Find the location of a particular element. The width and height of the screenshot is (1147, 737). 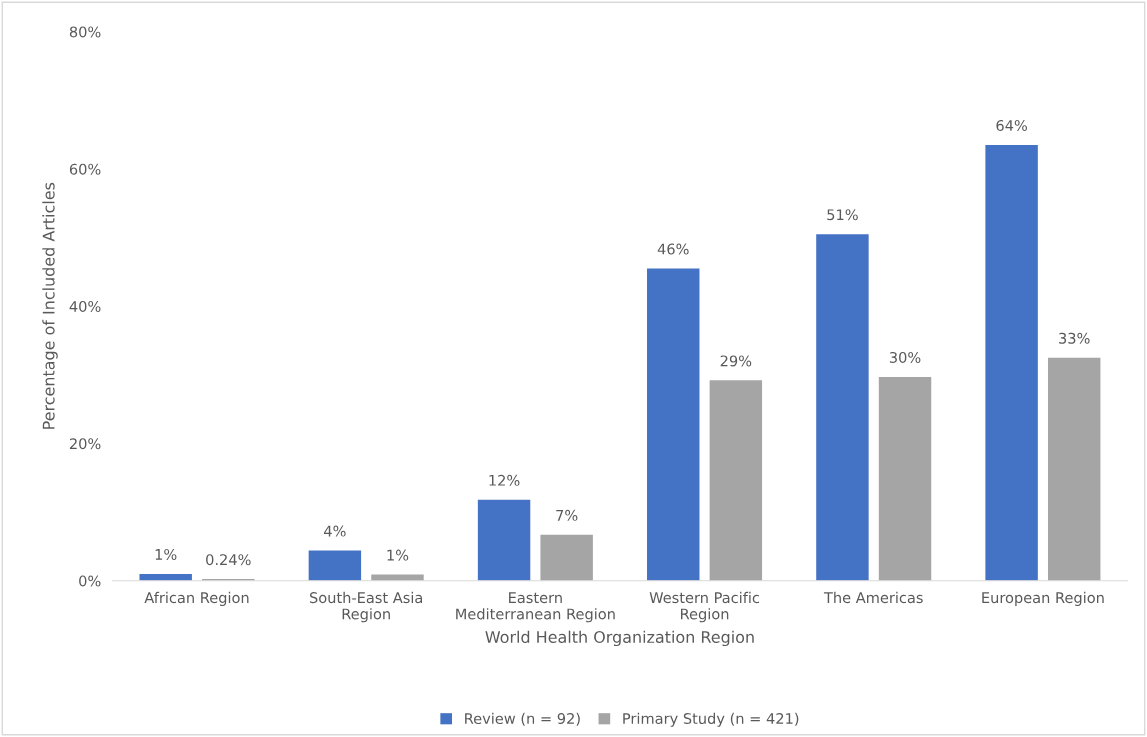

x-tick-label: The Americas is located at coordinates (873, 597).